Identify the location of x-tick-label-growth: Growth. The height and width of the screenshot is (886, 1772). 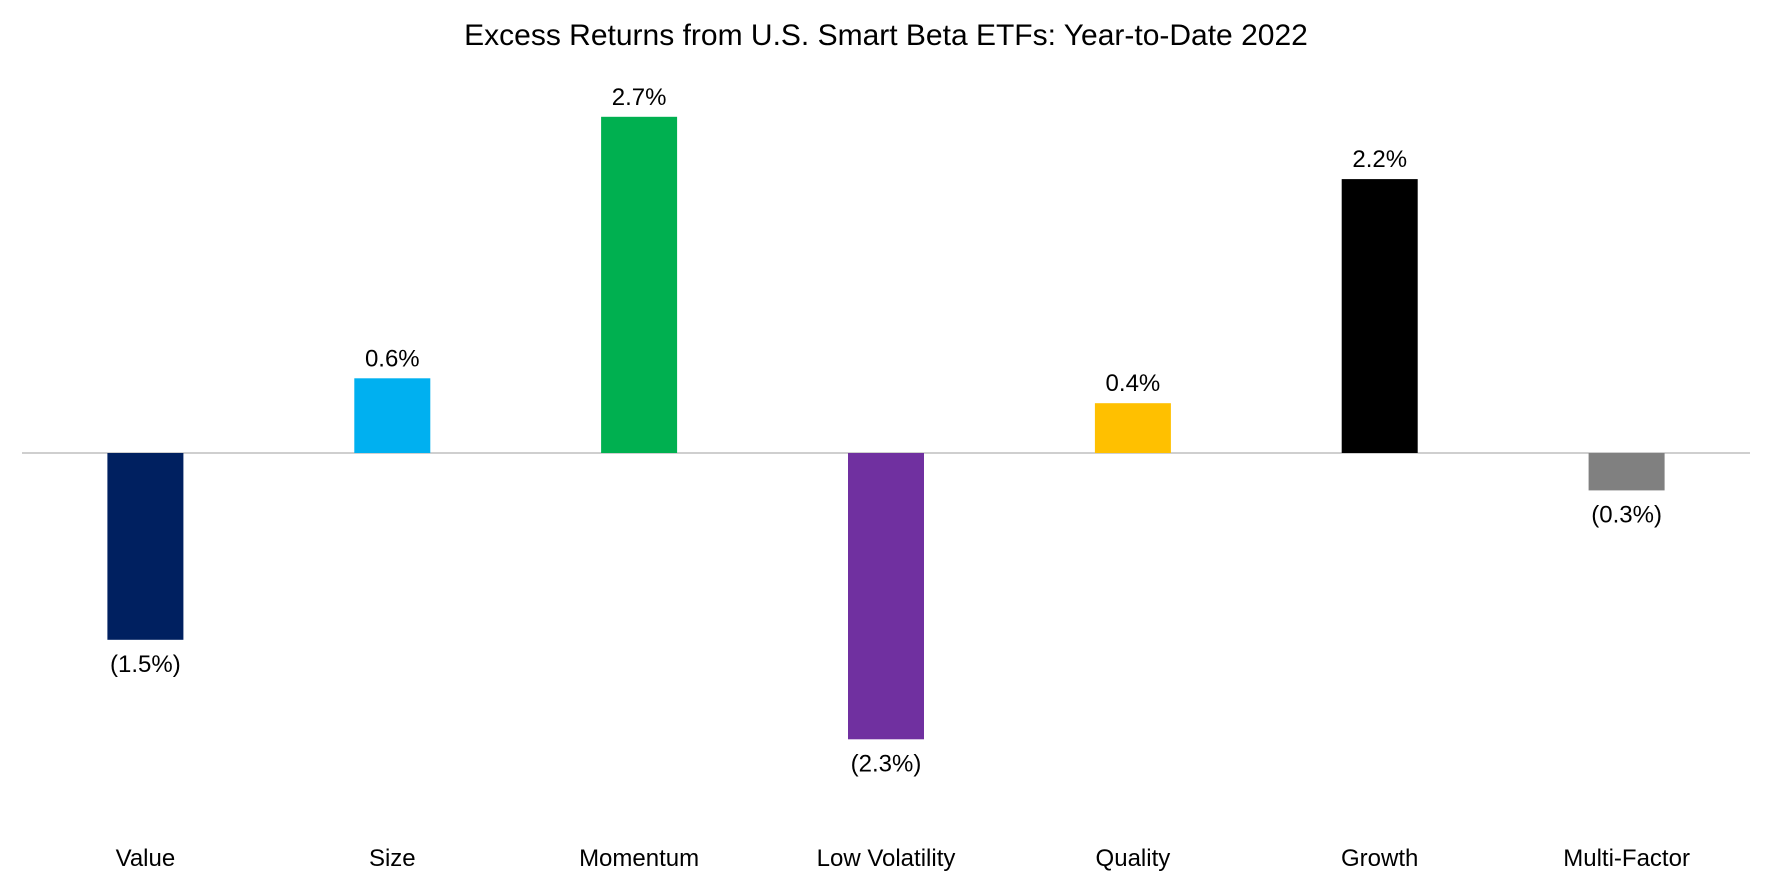
(1379, 858).